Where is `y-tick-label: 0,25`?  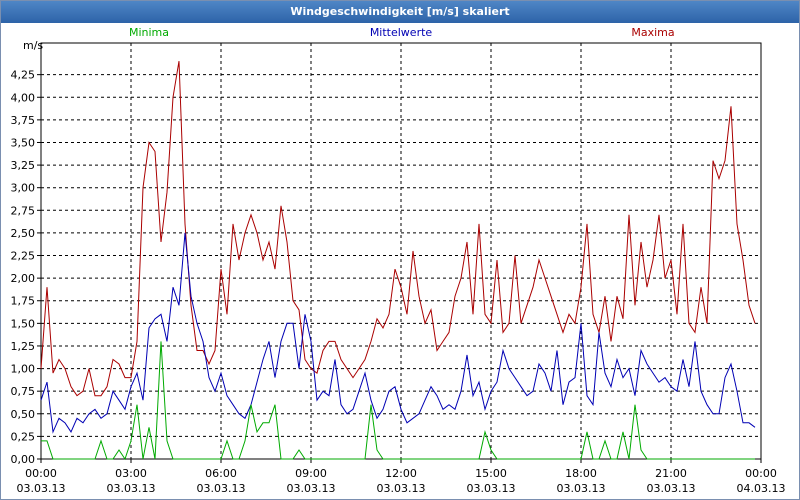 y-tick-label: 0,25 is located at coordinates (23, 436).